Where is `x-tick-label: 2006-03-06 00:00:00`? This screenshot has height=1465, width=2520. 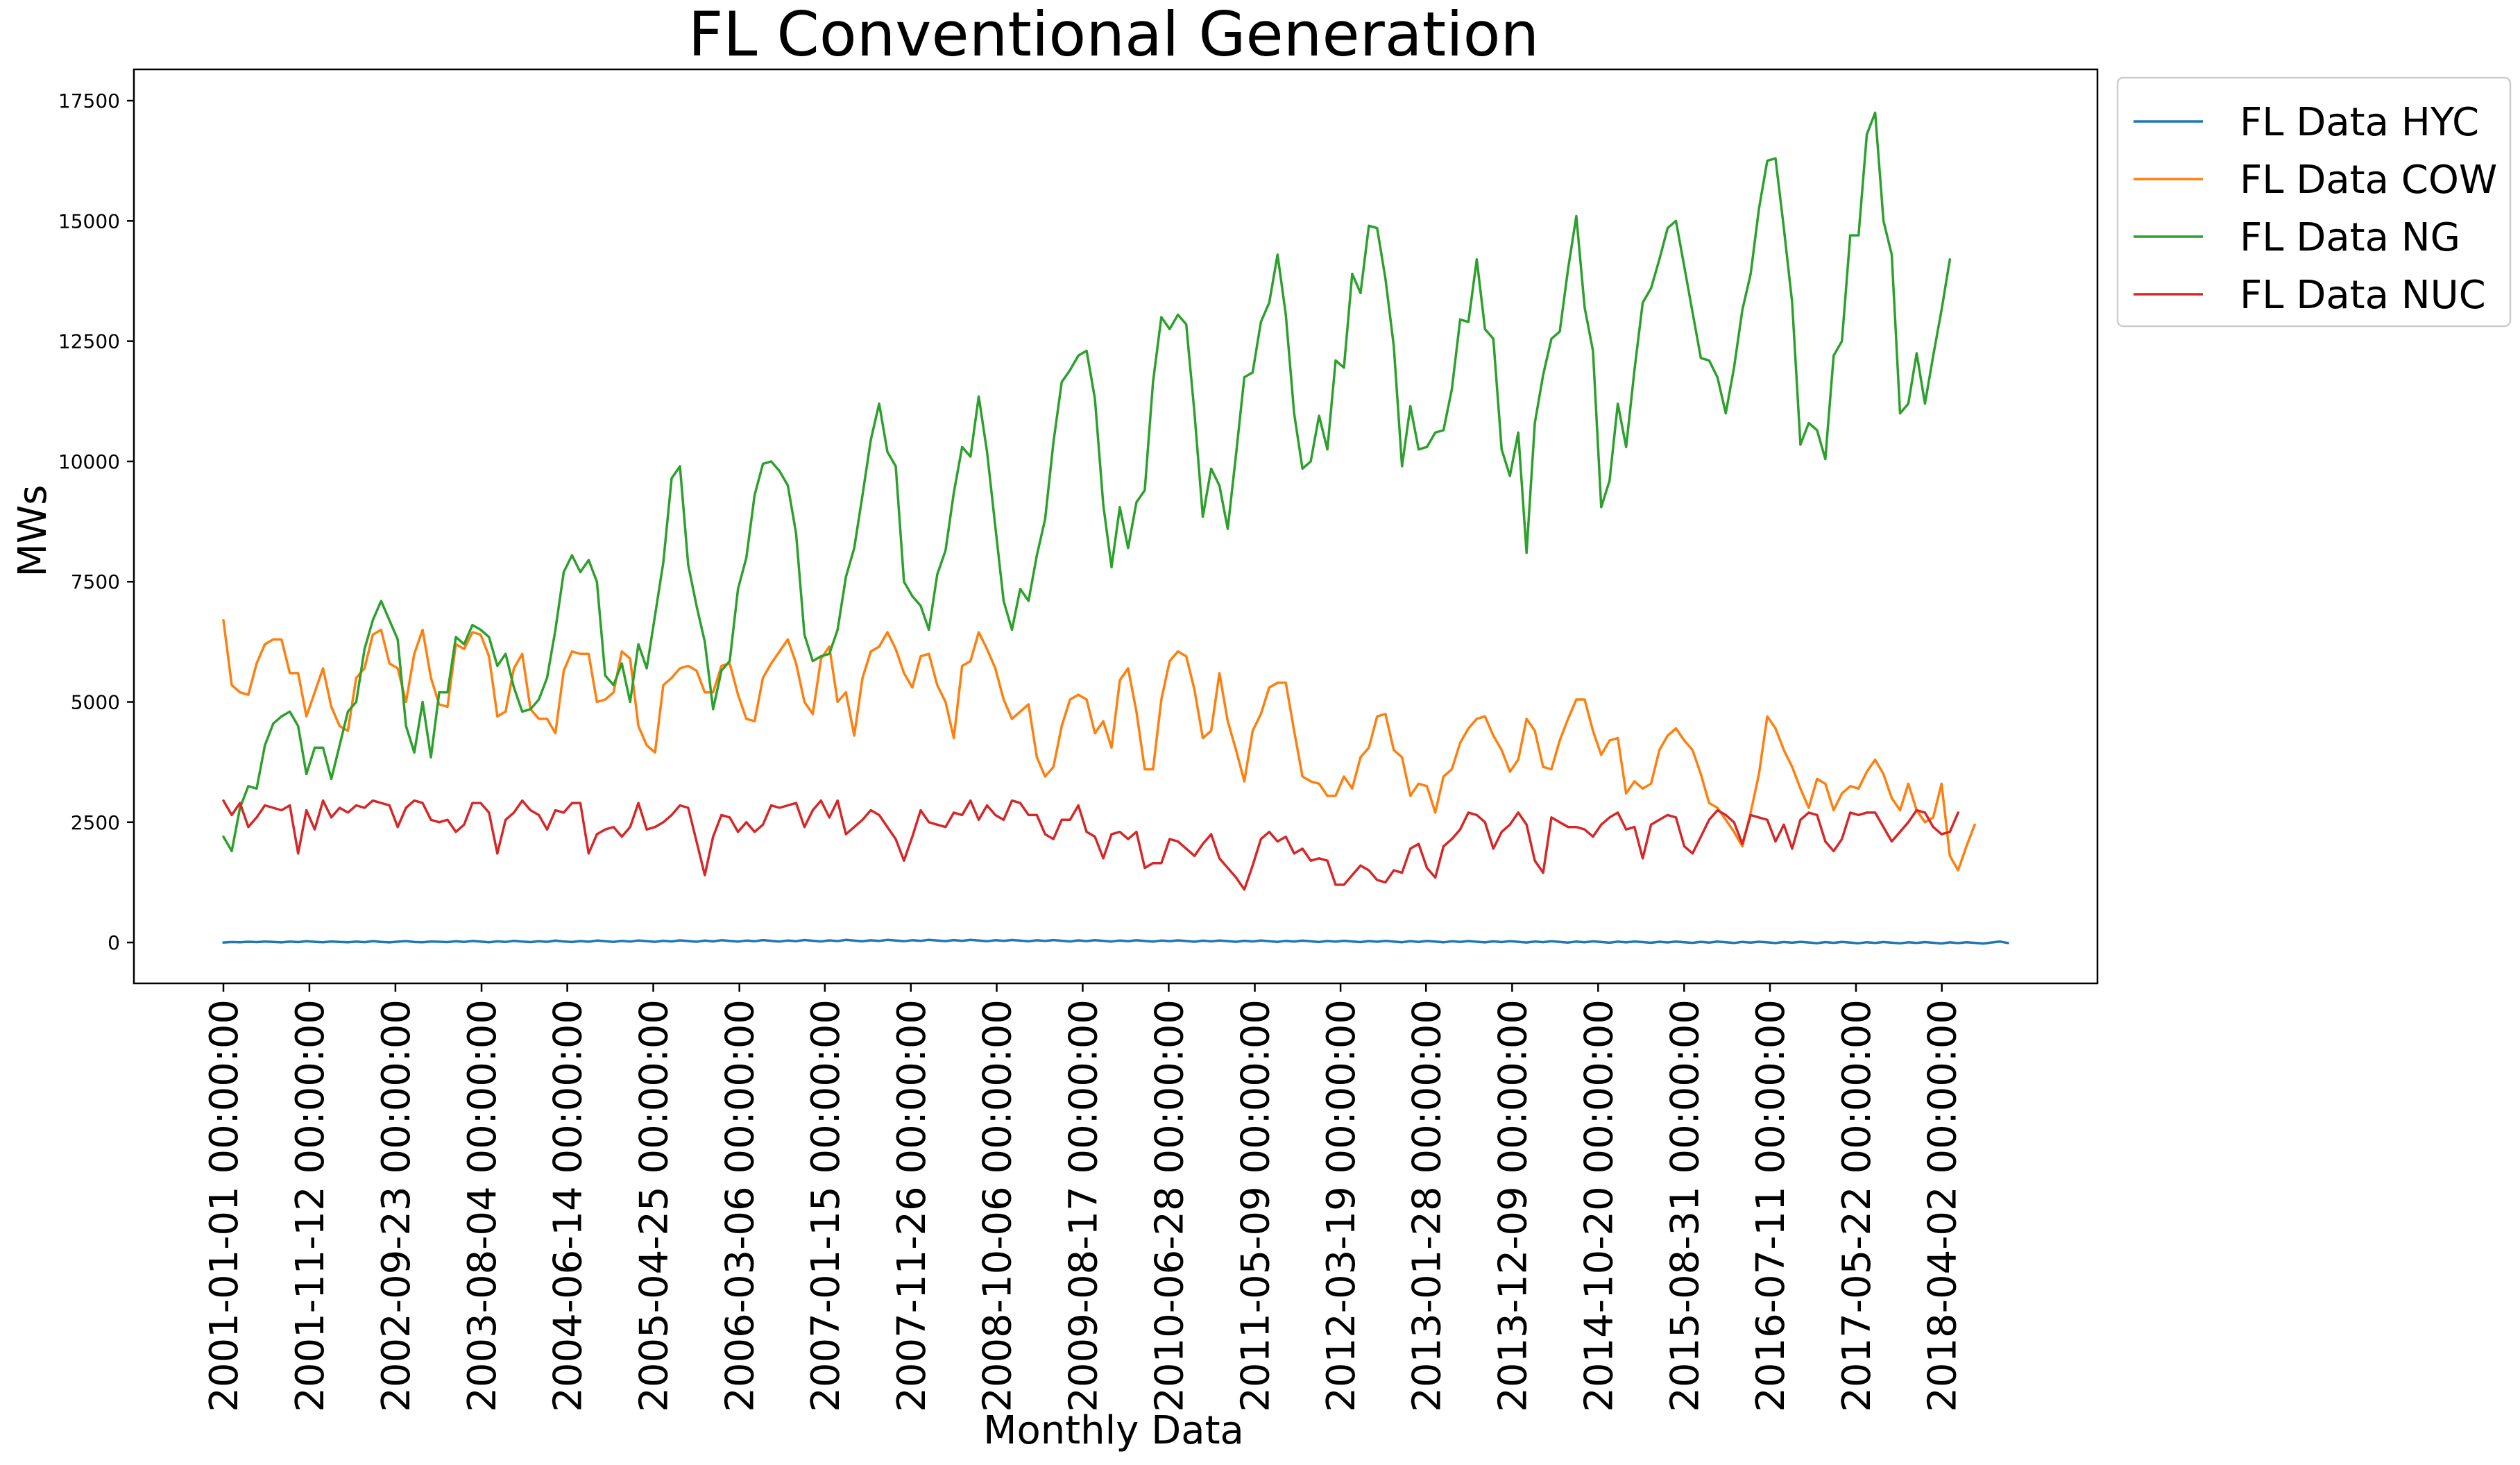 x-tick-label: 2006-03-06 00:00:00 is located at coordinates (740, 1205).